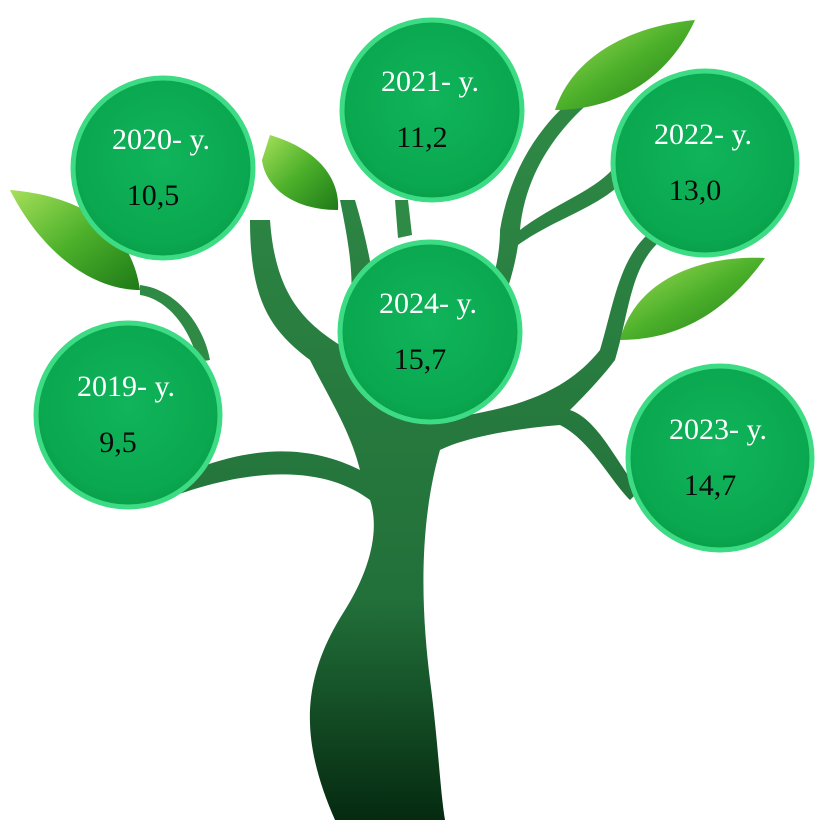 The image size is (822, 824). What do you see at coordinates (126, 386) in the screenshot?
I see `node-label: 2019- y.` at bounding box center [126, 386].